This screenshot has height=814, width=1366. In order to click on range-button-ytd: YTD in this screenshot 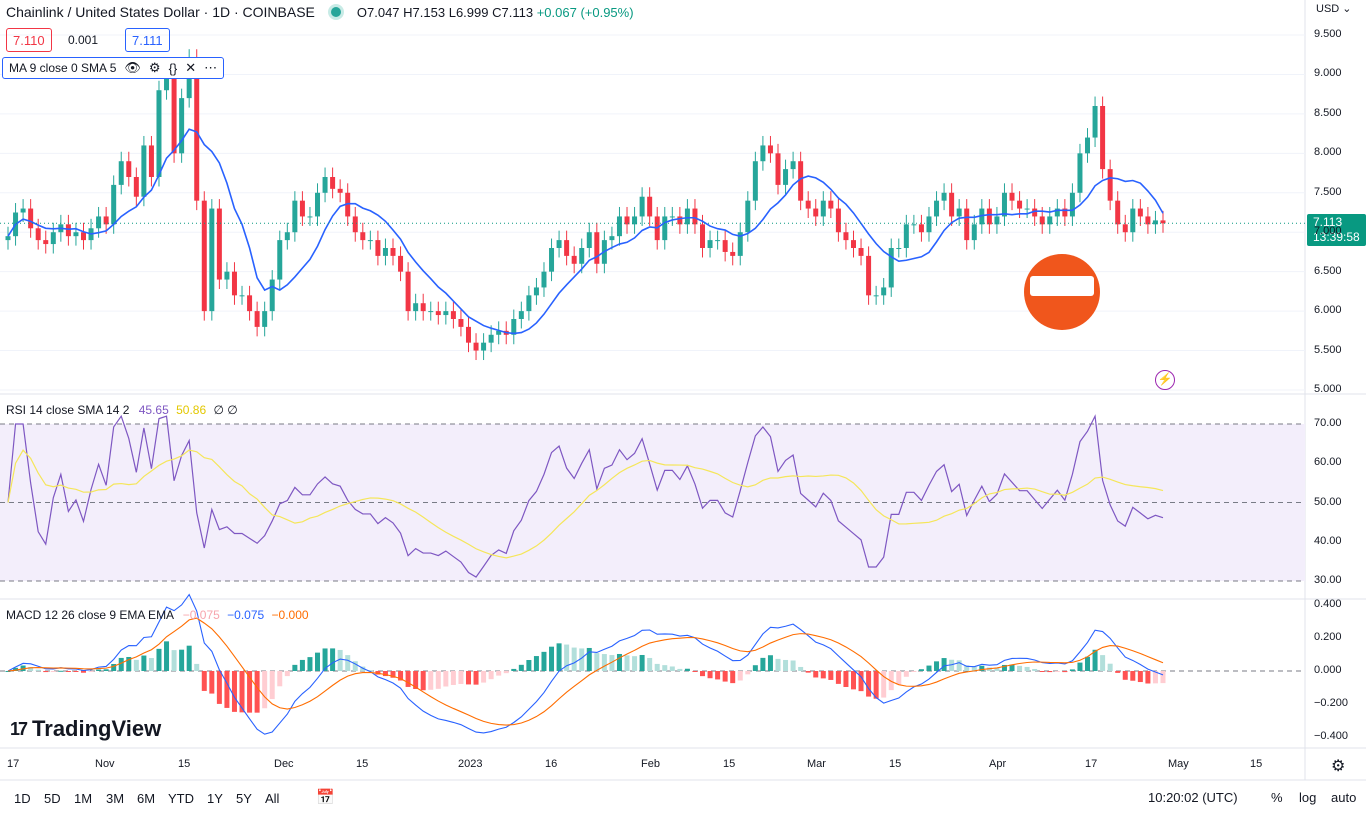, I will do `click(181, 798)`.